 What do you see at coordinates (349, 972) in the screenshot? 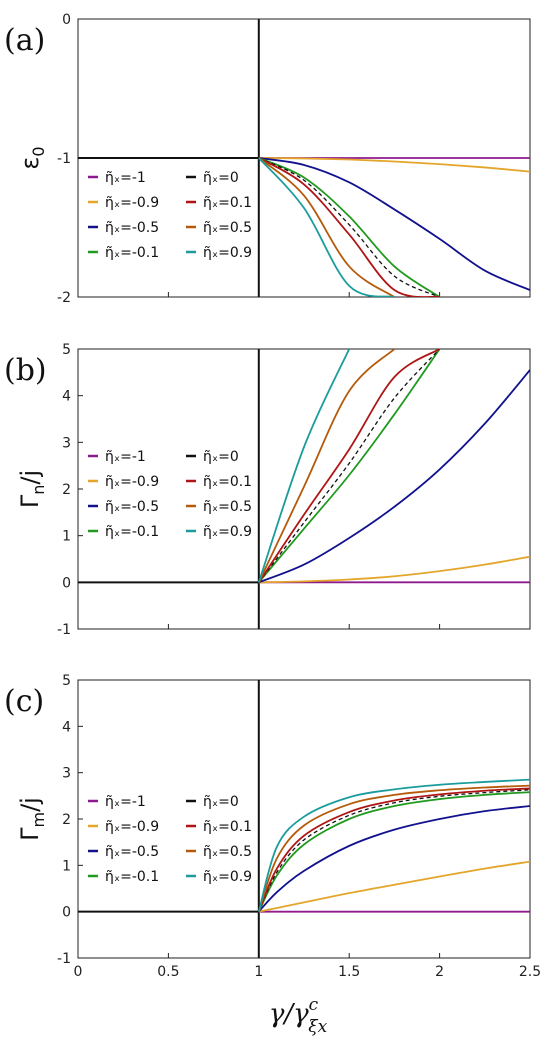
I see `x-tick-label: 1.5` at bounding box center [349, 972].